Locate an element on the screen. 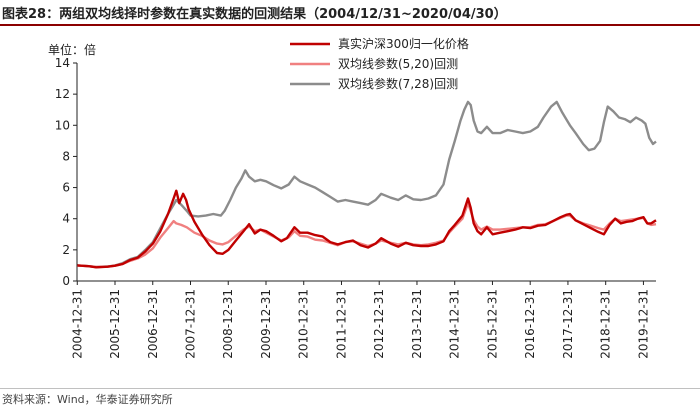 The image size is (700, 409). y-tick-label: 8 is located at coordinates (66, 156).